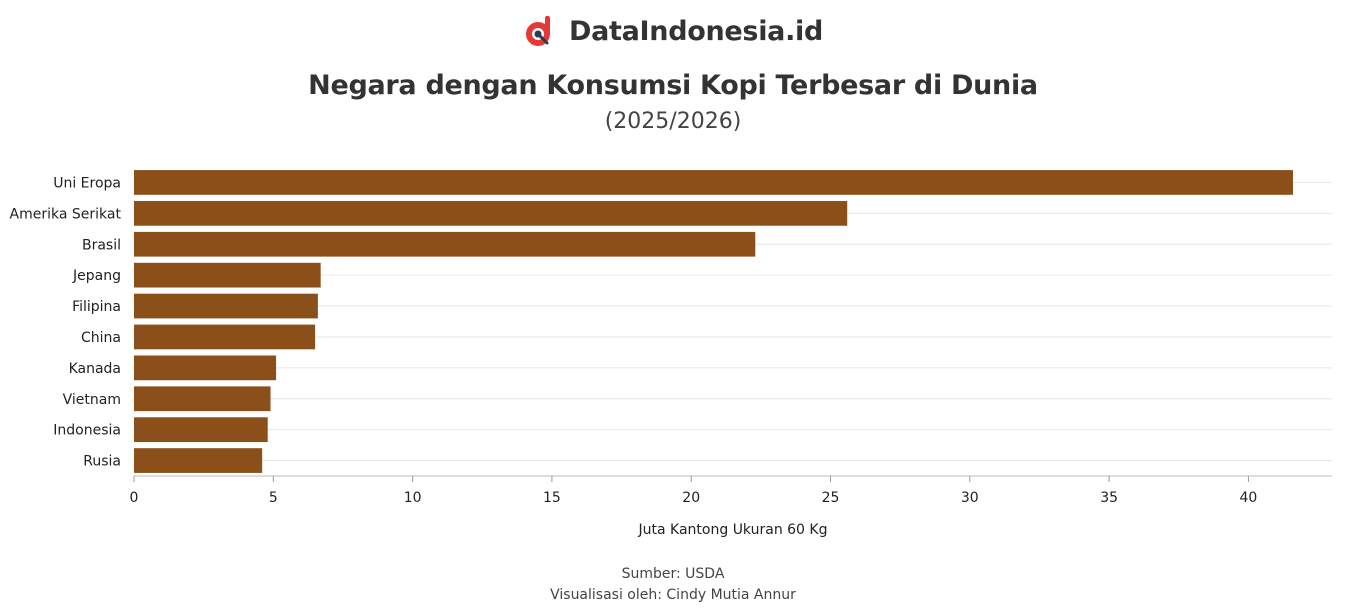 This screenshot has width=1346, height=614. What do you see at coordinates (66, 214) in the screenshot?
I see `category-label: Amerika Serikat` at bounding box center [66, 214].